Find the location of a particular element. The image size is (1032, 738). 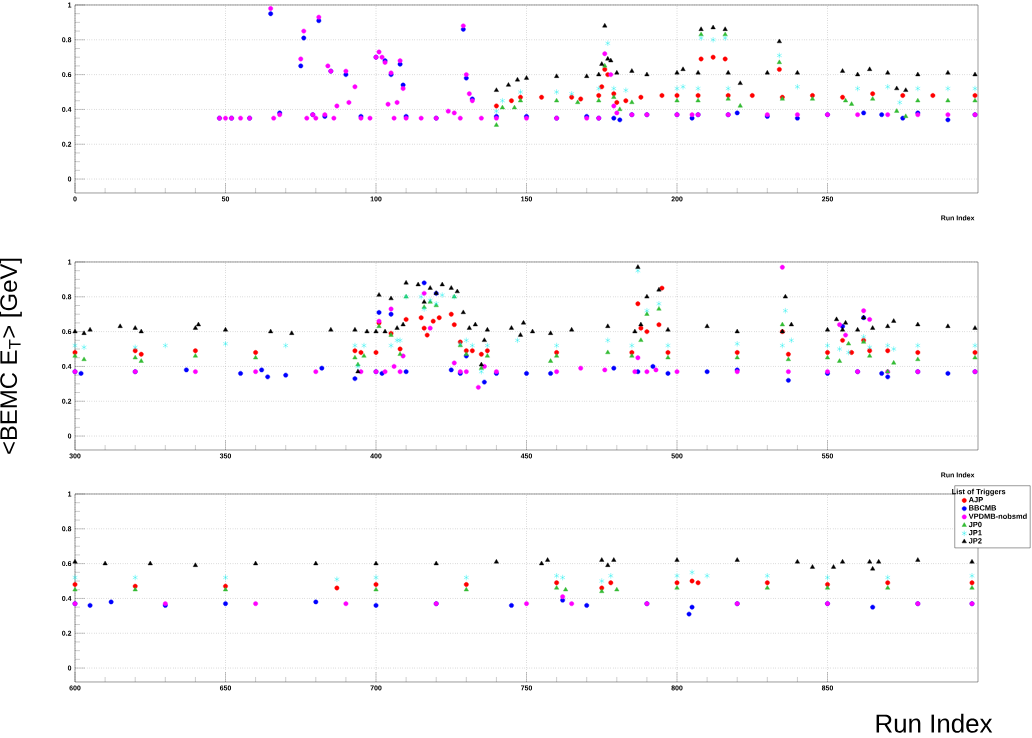

y-axis-title: <BEMC E$_{T}$> [GeV] is located at coordinates (11, 356).